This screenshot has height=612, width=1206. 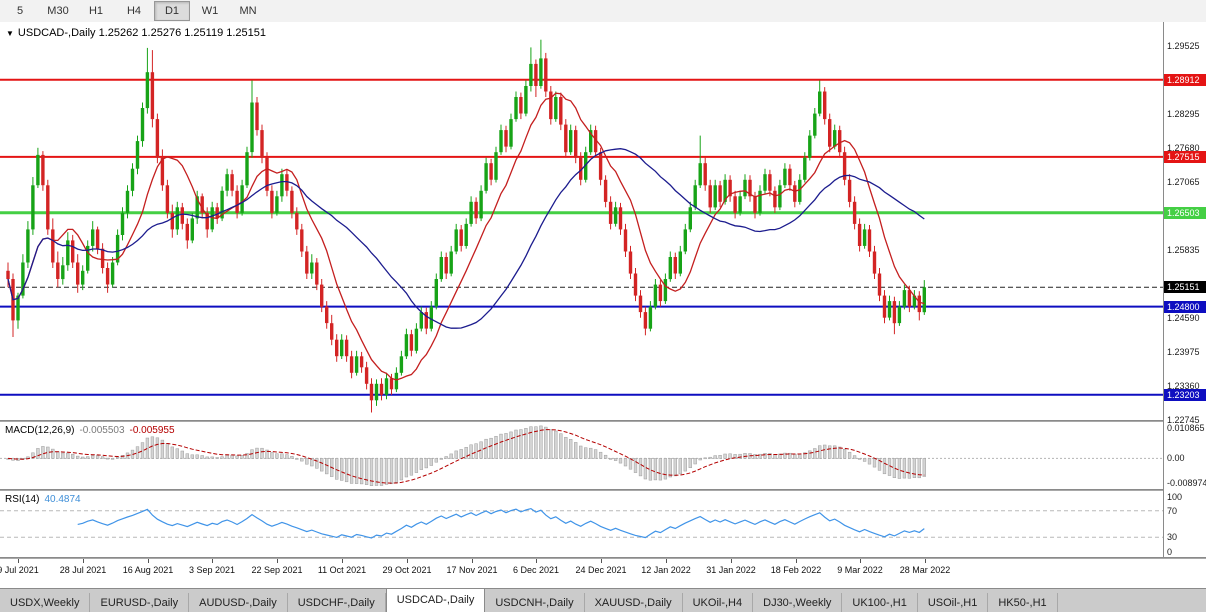 What do you see at coordinates (880, 602) in the screenshot?
I see `chart-tab: UK100-,H1` at bounding box center [880, 602].